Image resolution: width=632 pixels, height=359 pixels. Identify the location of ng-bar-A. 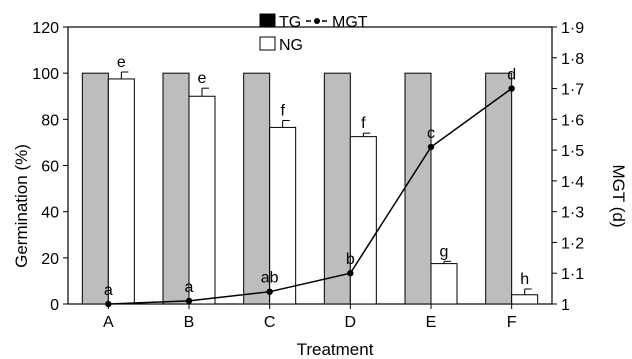
(121, 191).